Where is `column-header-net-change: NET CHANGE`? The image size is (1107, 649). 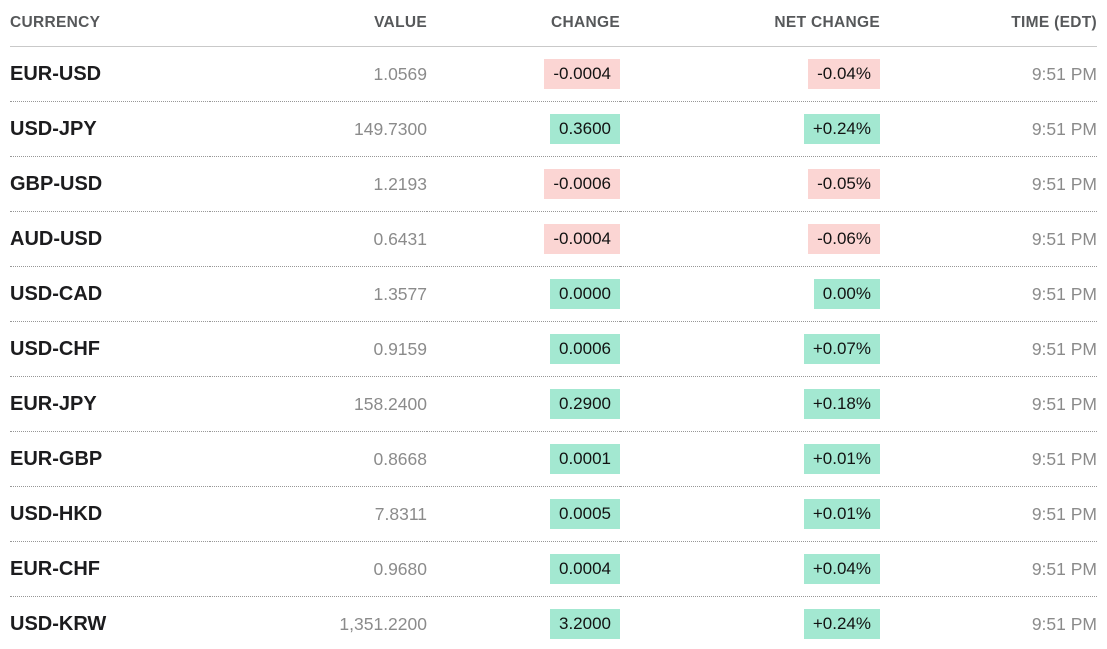 column-header-net-change: NET CHANGE is located at coordinates (750, 23).